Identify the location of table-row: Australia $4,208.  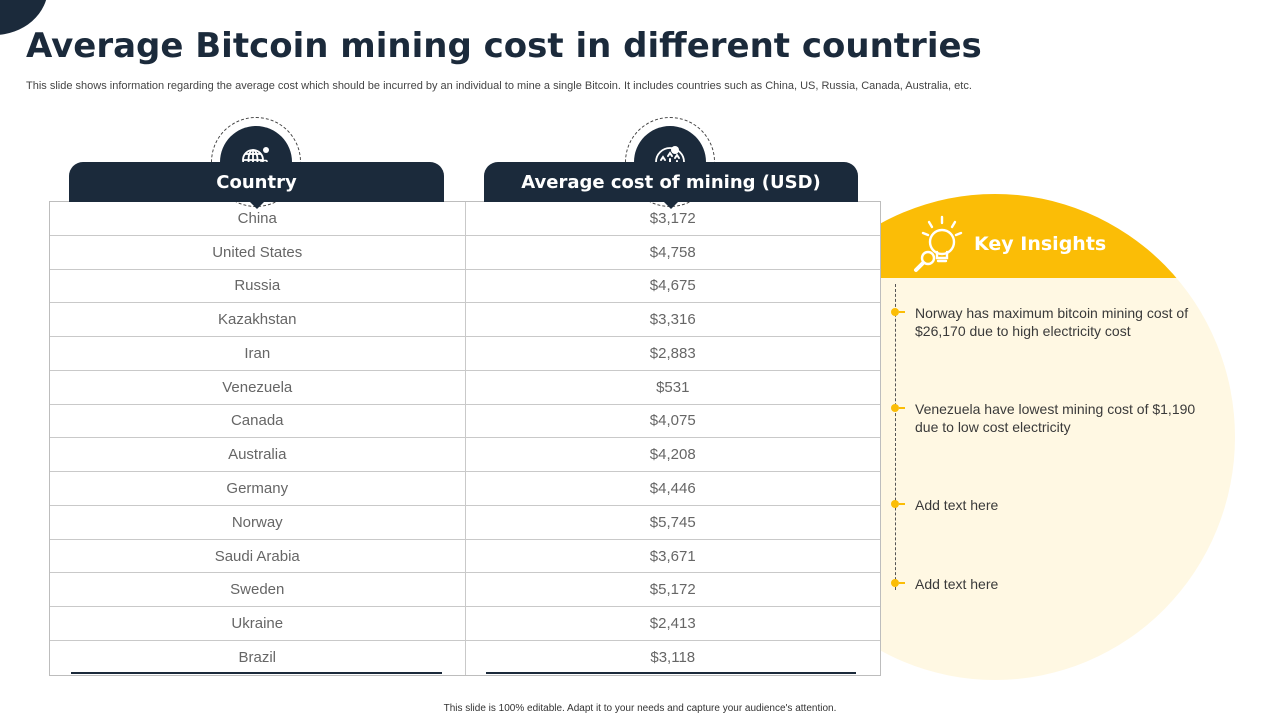
(465, 455).